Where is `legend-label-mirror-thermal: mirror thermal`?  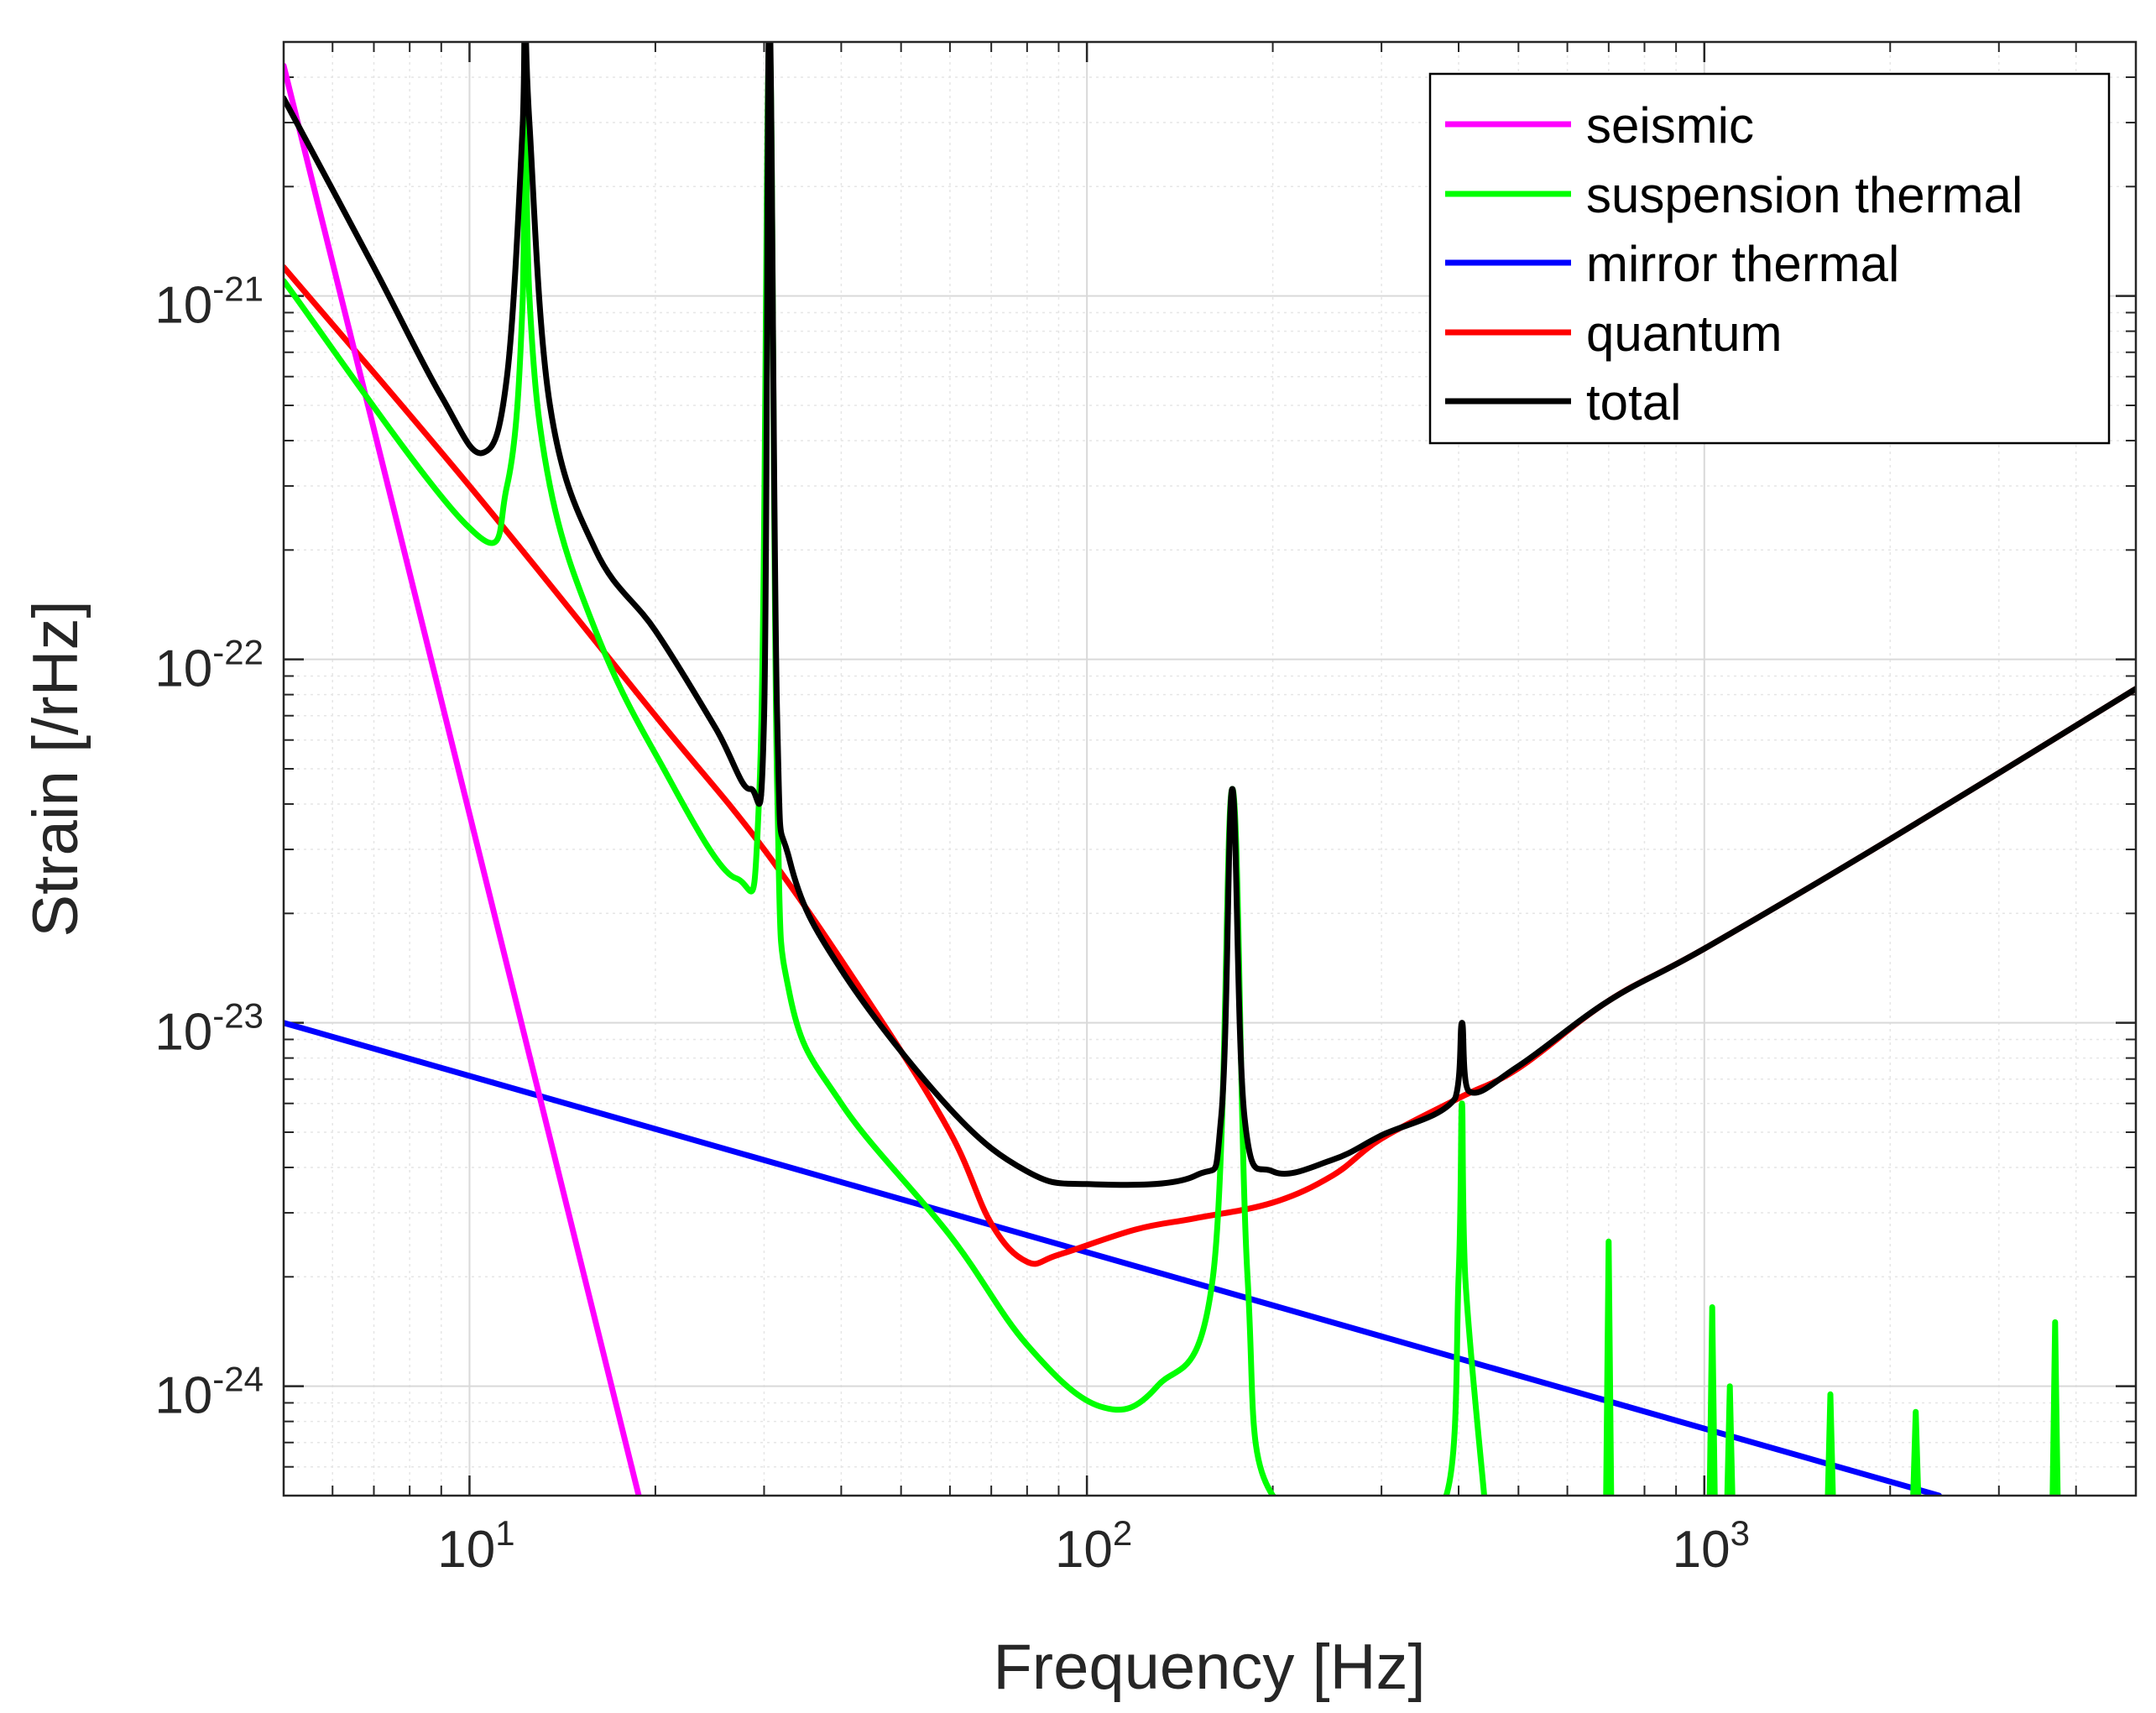
legend-label-mirror-thermal: mirror thermal is located at coordinates (1742, 264).